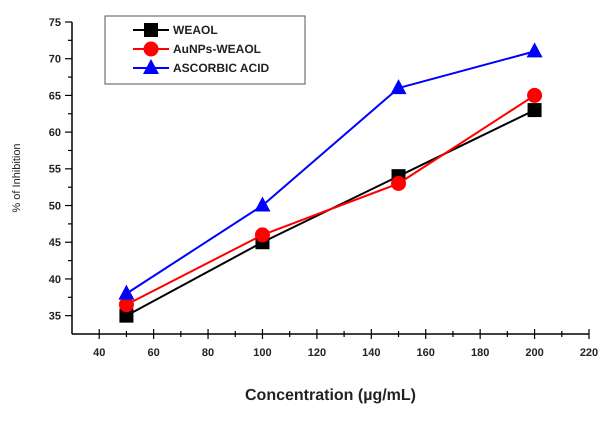 Image resolution: width=611 pixels, height=424 pixels. What do you see at coordinates (54, 22) in the screenshot?
I see `y-tick-label: 75` at bounding box center [54, 22].